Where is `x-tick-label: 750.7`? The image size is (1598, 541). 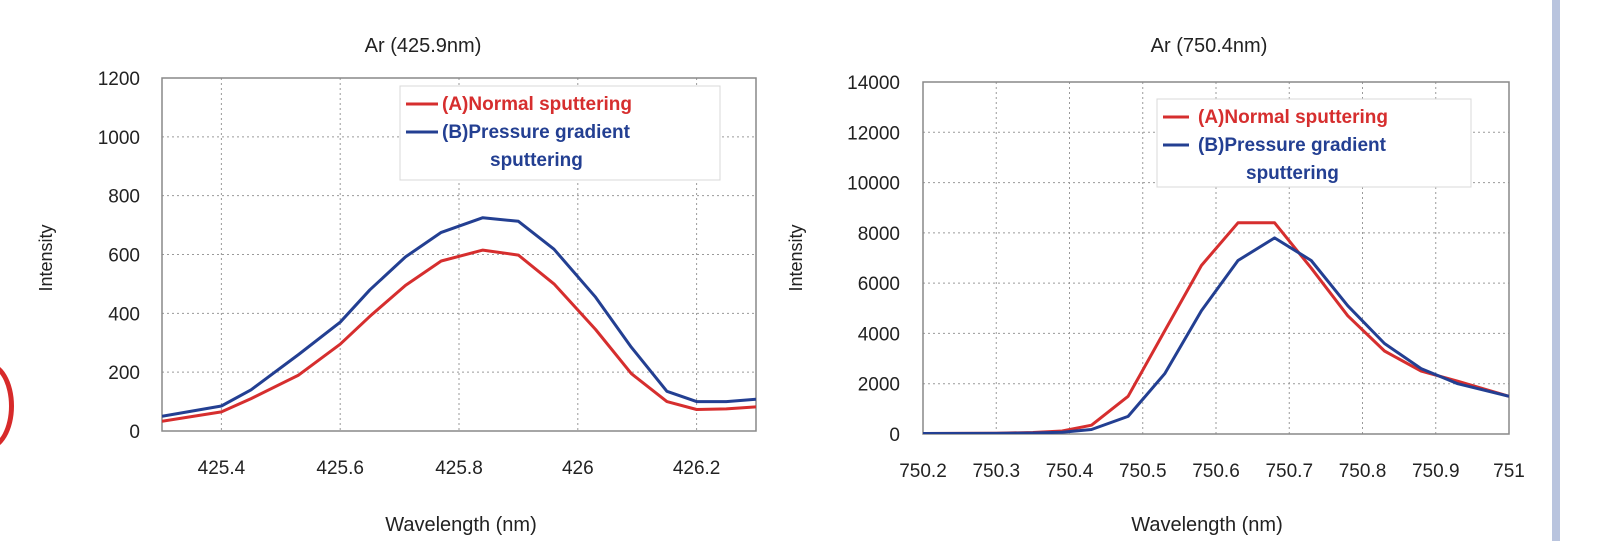 x-tick-label: 750.7 is located at coordinates (1289, 471).